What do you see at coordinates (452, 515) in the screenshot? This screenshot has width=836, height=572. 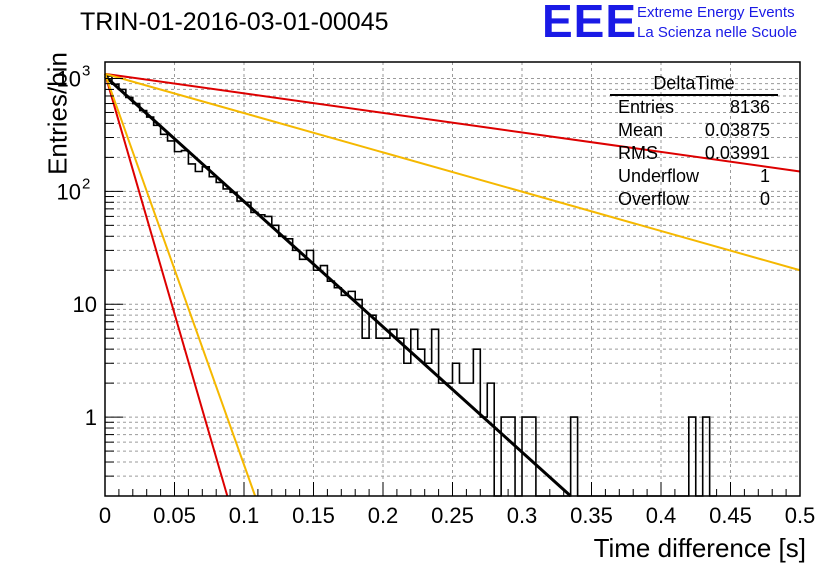 I see `x-tick-label: 0.25` at bounding box center [452, 515].